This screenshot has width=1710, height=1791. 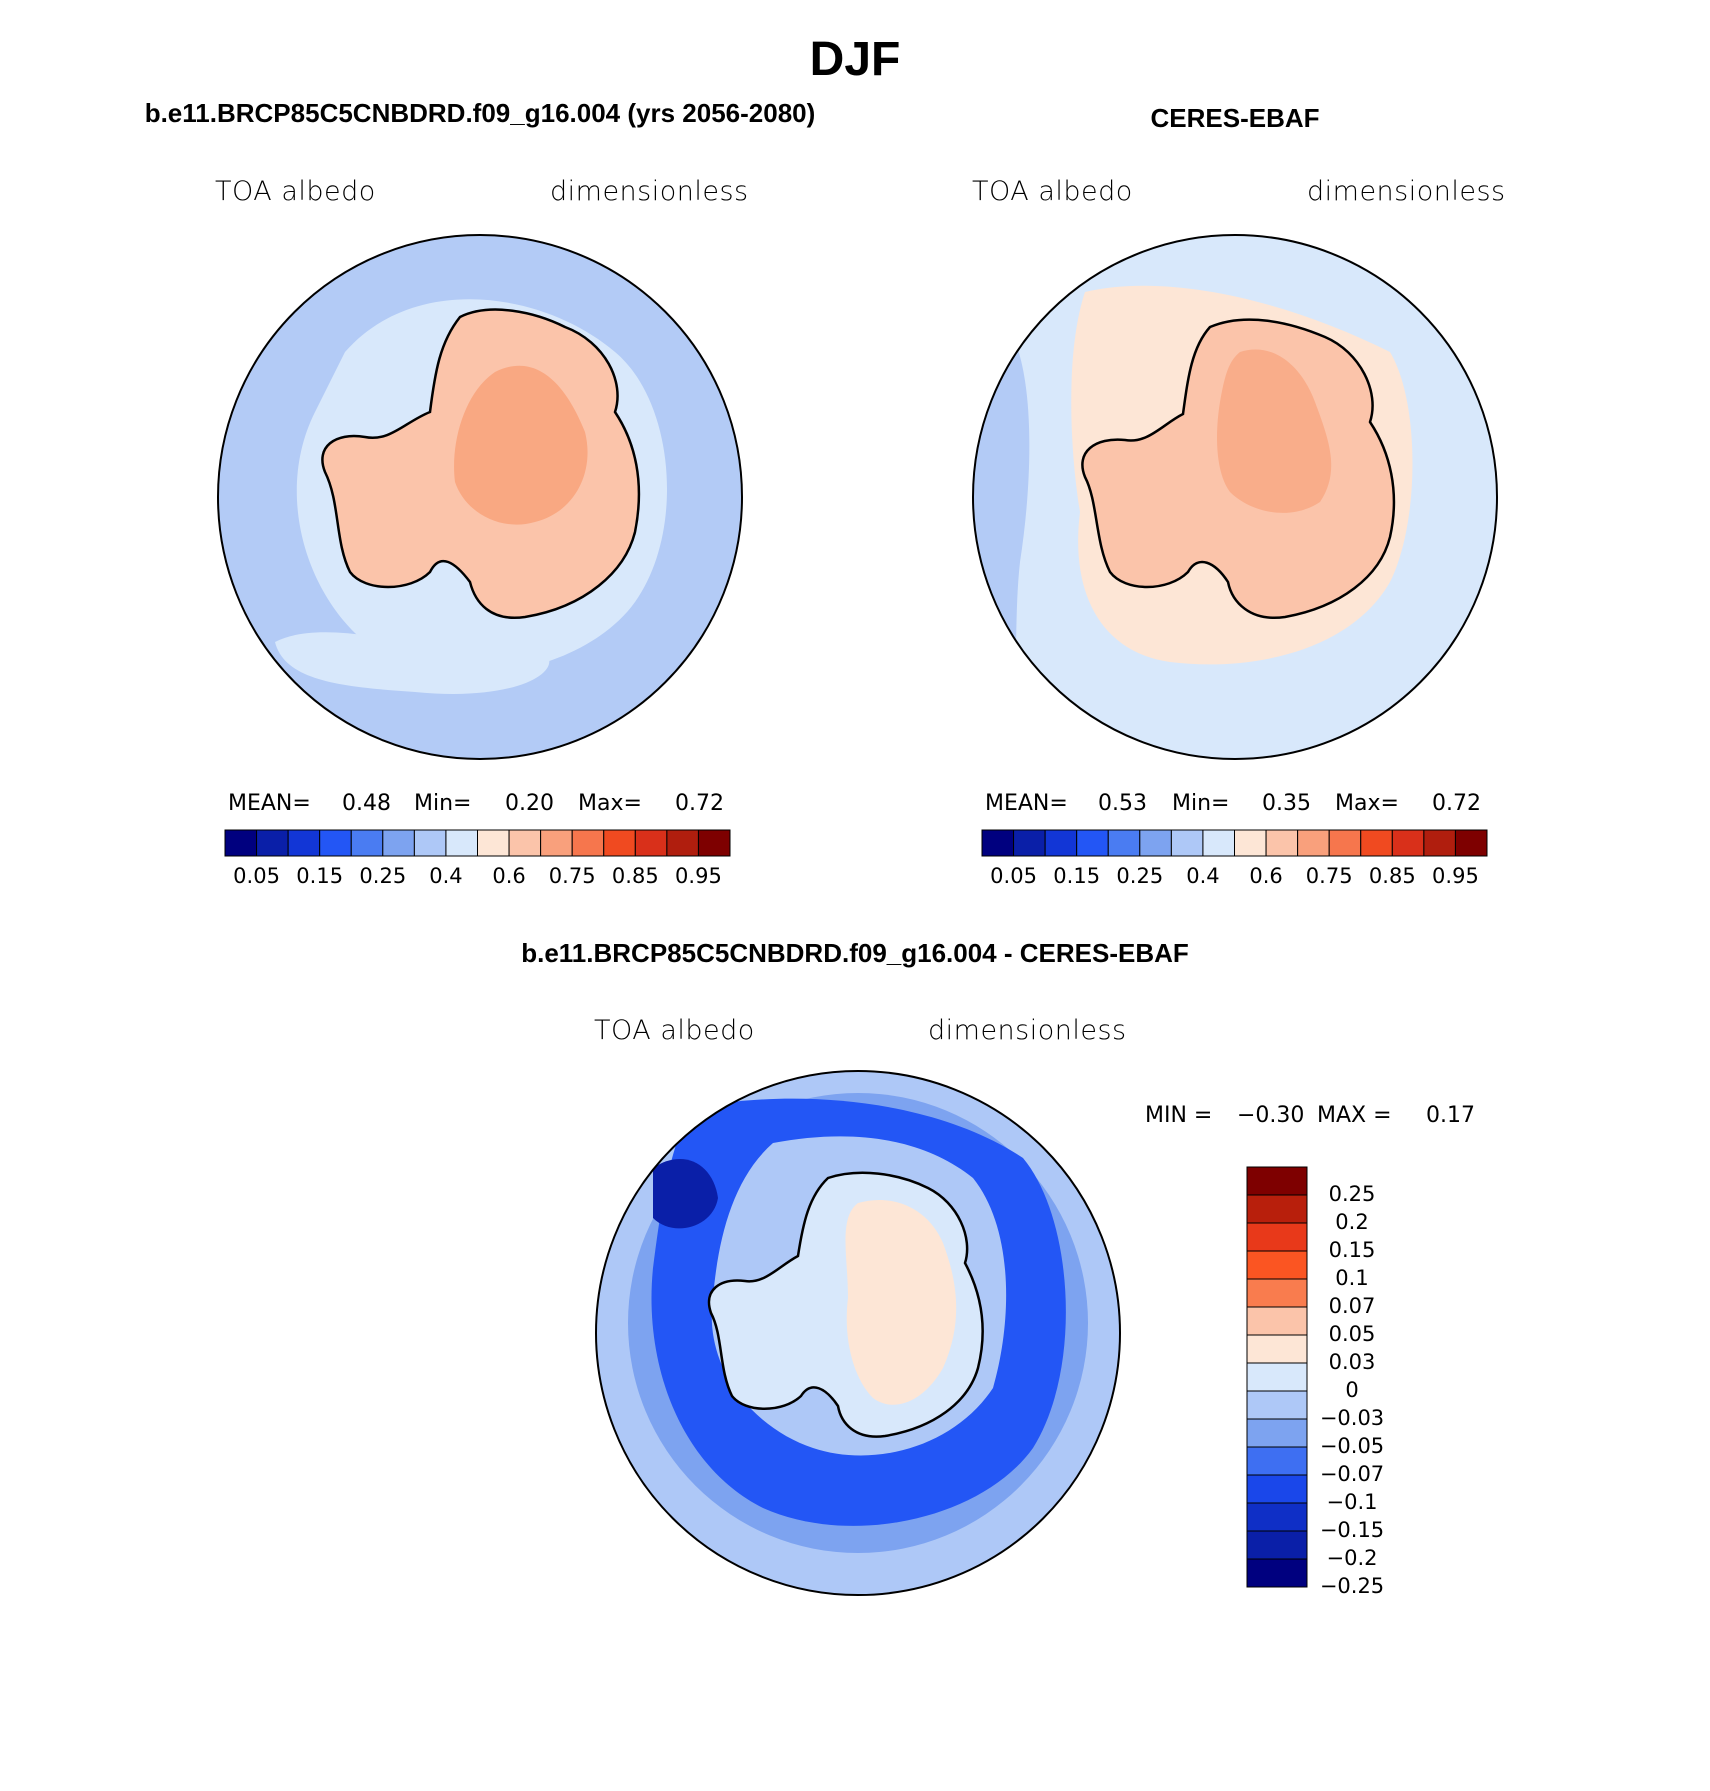 I want to click on diff-variable-label: TOA albedo, so click(x=674, y=1030).